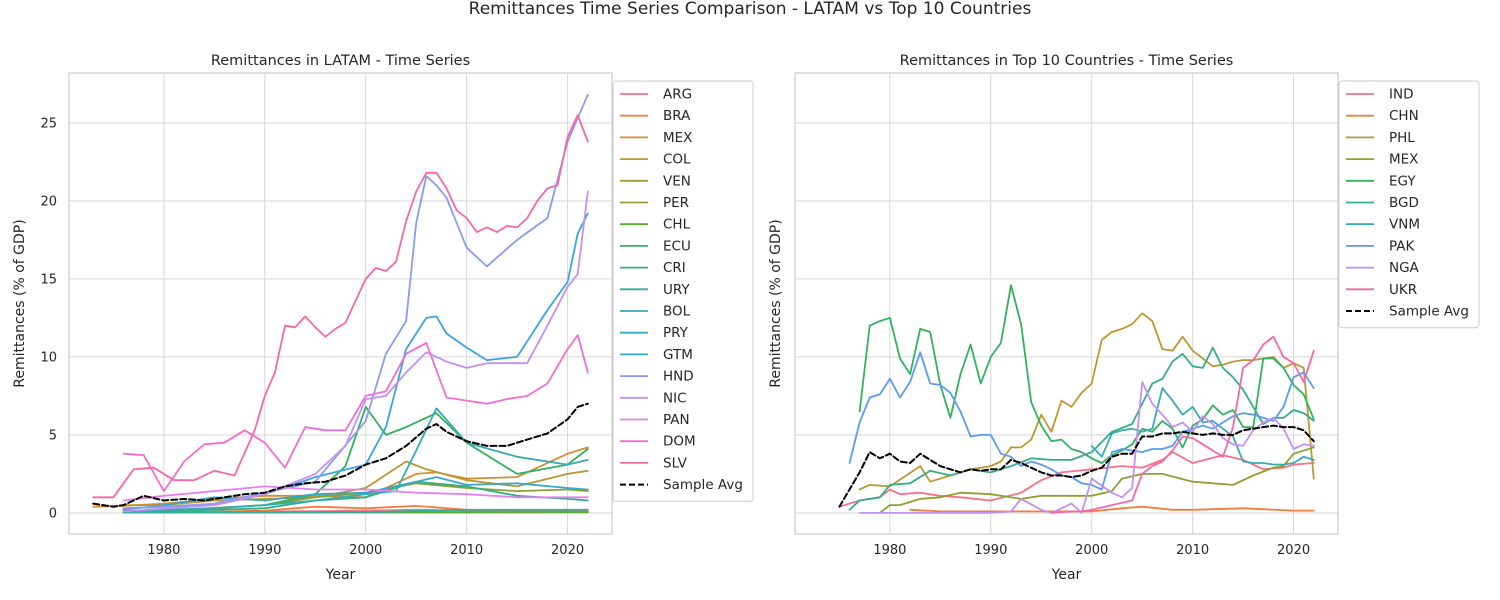 Image resolution: width=1500 pixels, height=600 pixels. What do you see at coordinates (677, 246) in the screenshot?
I see `legend-label: ECU` at bounding box center [677, 246].